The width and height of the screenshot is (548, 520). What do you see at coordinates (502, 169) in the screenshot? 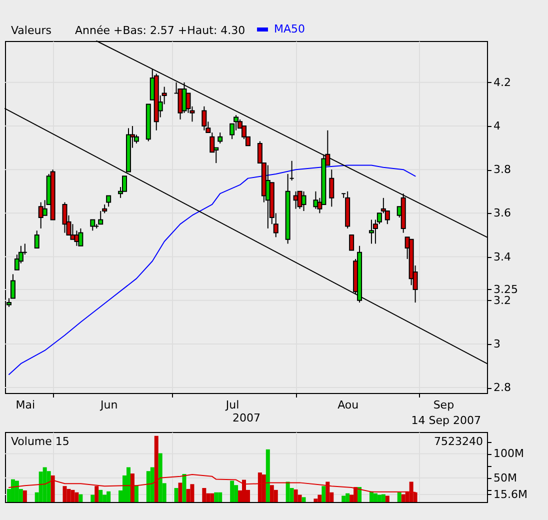
I see `y-tick-label: 3.8` at bounding box center [502, 169].